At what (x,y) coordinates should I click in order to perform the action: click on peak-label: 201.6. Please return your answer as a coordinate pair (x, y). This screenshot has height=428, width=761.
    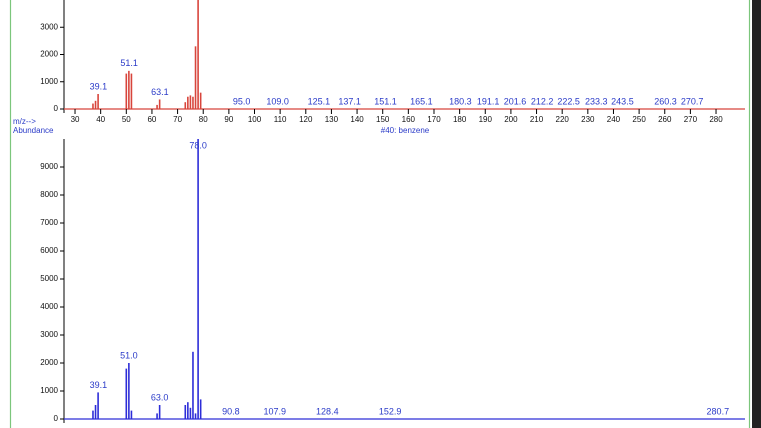
    Looking at the image, I should click on (515, 101).